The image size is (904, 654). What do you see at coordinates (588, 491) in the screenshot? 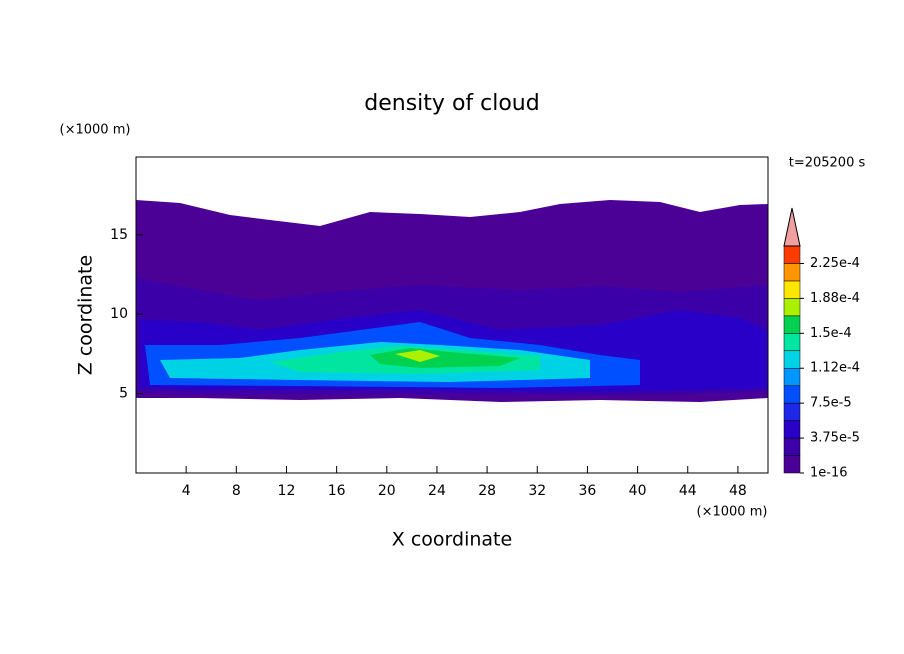
I see `x-tick-label: 36` at bounding box center [588, 491].